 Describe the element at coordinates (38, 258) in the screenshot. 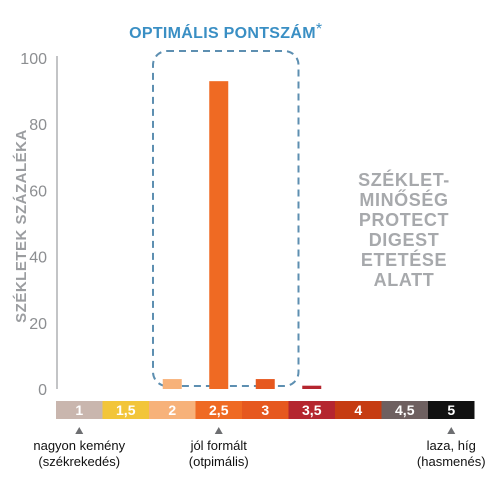

I see `y-tick-label: 40` at that location.